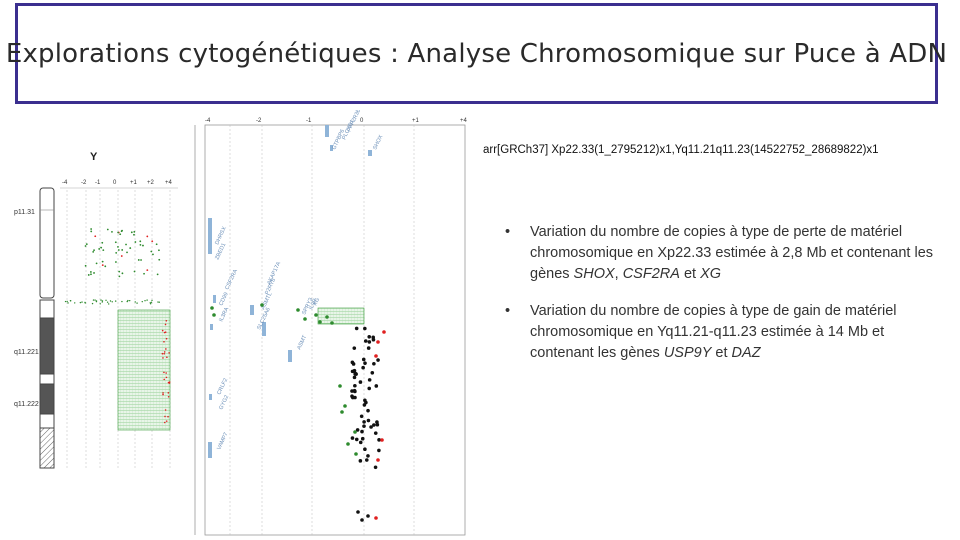 The width and height of the screenshot is (960, 540). What do you see at coordinates (169, 183) in the screenshot?
I see `left-tick-label: +4` at bounding box center [169, 183].